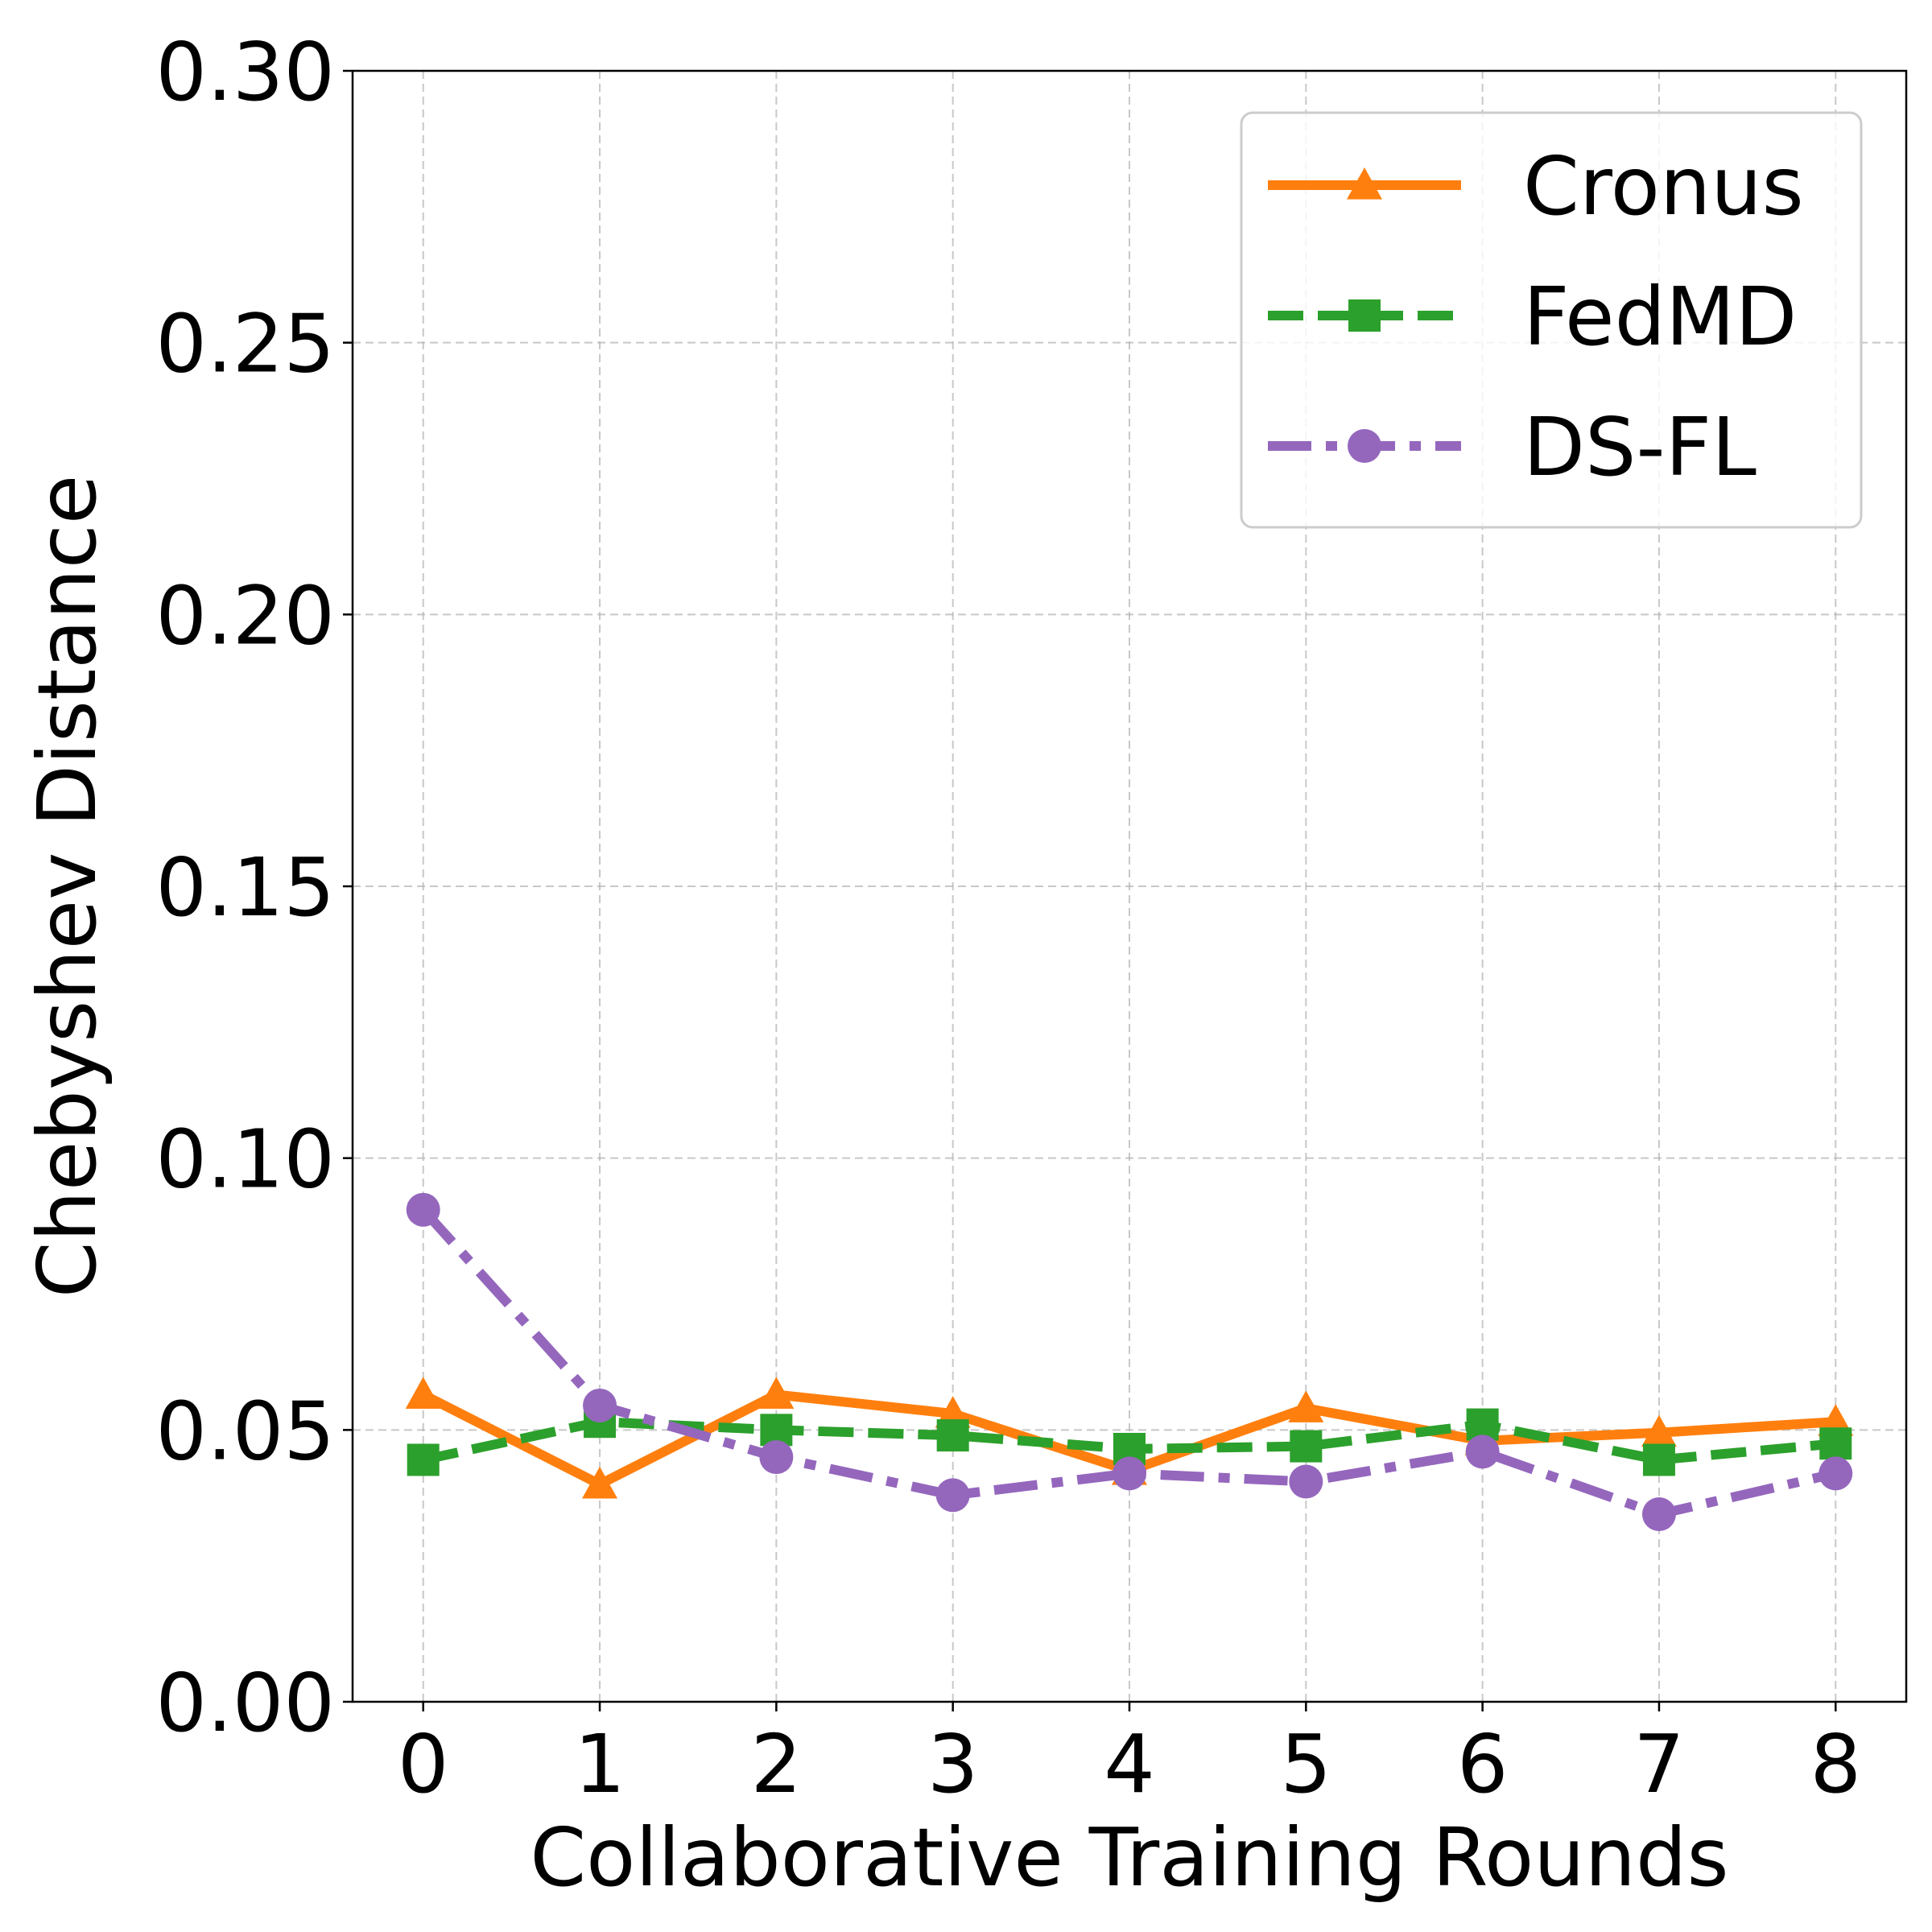  What do you see at coordinates (245, 887) in the screenshot?
I see `y-tick-label: 0.15` at bounding box center [245, 887].